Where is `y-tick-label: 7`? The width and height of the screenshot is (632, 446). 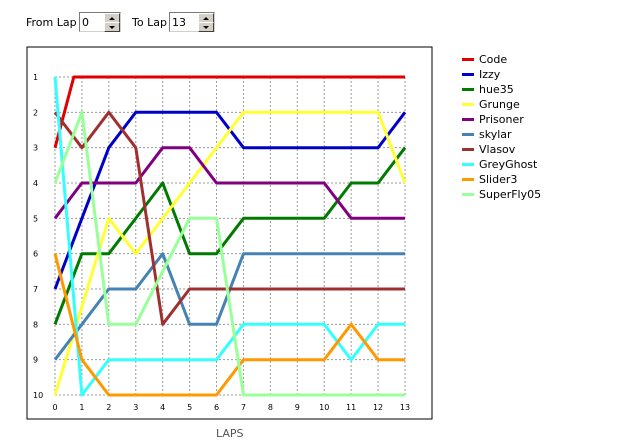
y-tick-label: 7 is located at coordinates (35, 289).